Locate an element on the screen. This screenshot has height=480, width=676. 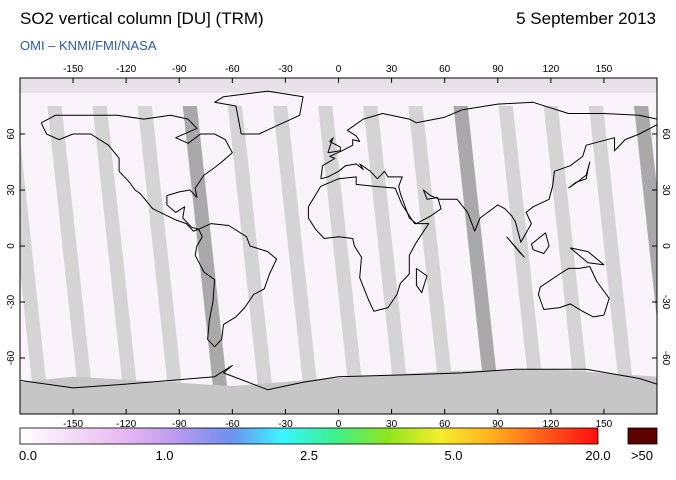
colorbar-label: 1.0 is located at coordinates (164, 455).